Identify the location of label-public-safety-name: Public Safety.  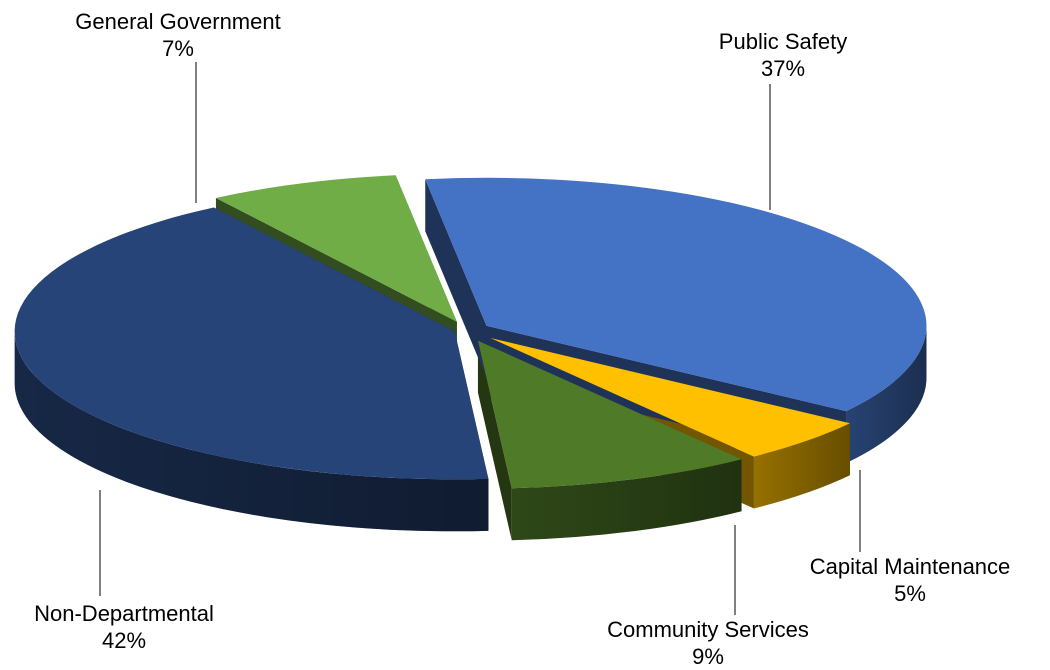
(783, 41).